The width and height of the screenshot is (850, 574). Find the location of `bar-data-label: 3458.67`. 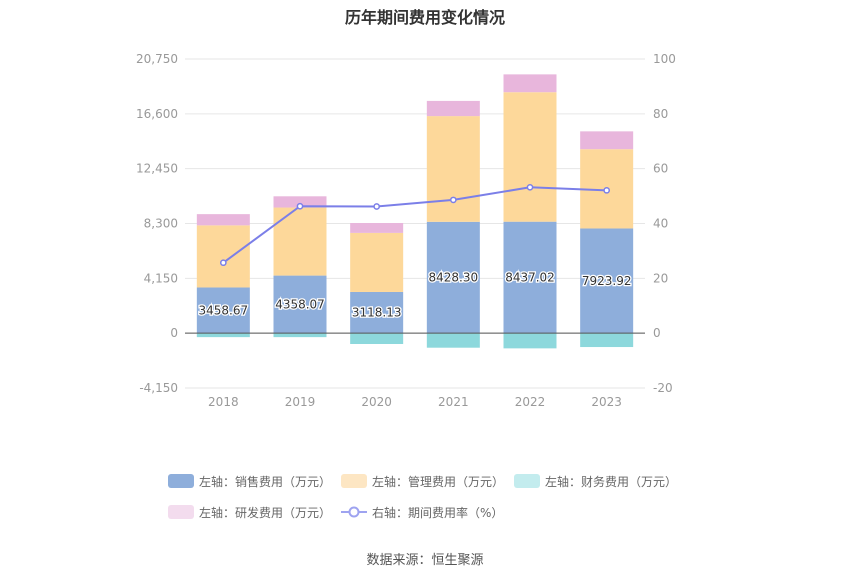

bar-data-label: 3458.67 is located at coordinates (224, 310).